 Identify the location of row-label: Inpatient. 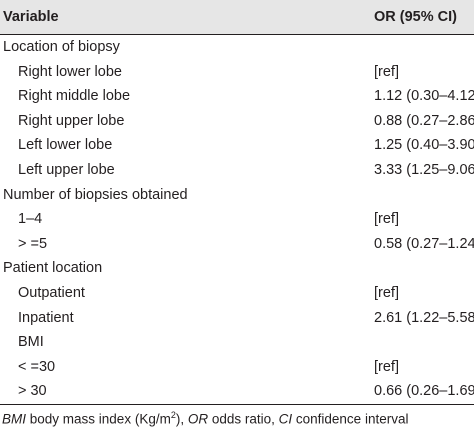
(46, 317).